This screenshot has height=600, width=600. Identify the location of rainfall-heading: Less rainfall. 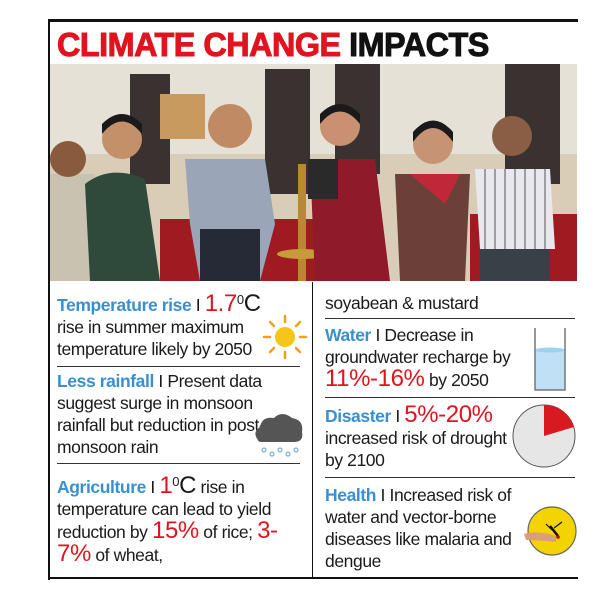
(105, 381).